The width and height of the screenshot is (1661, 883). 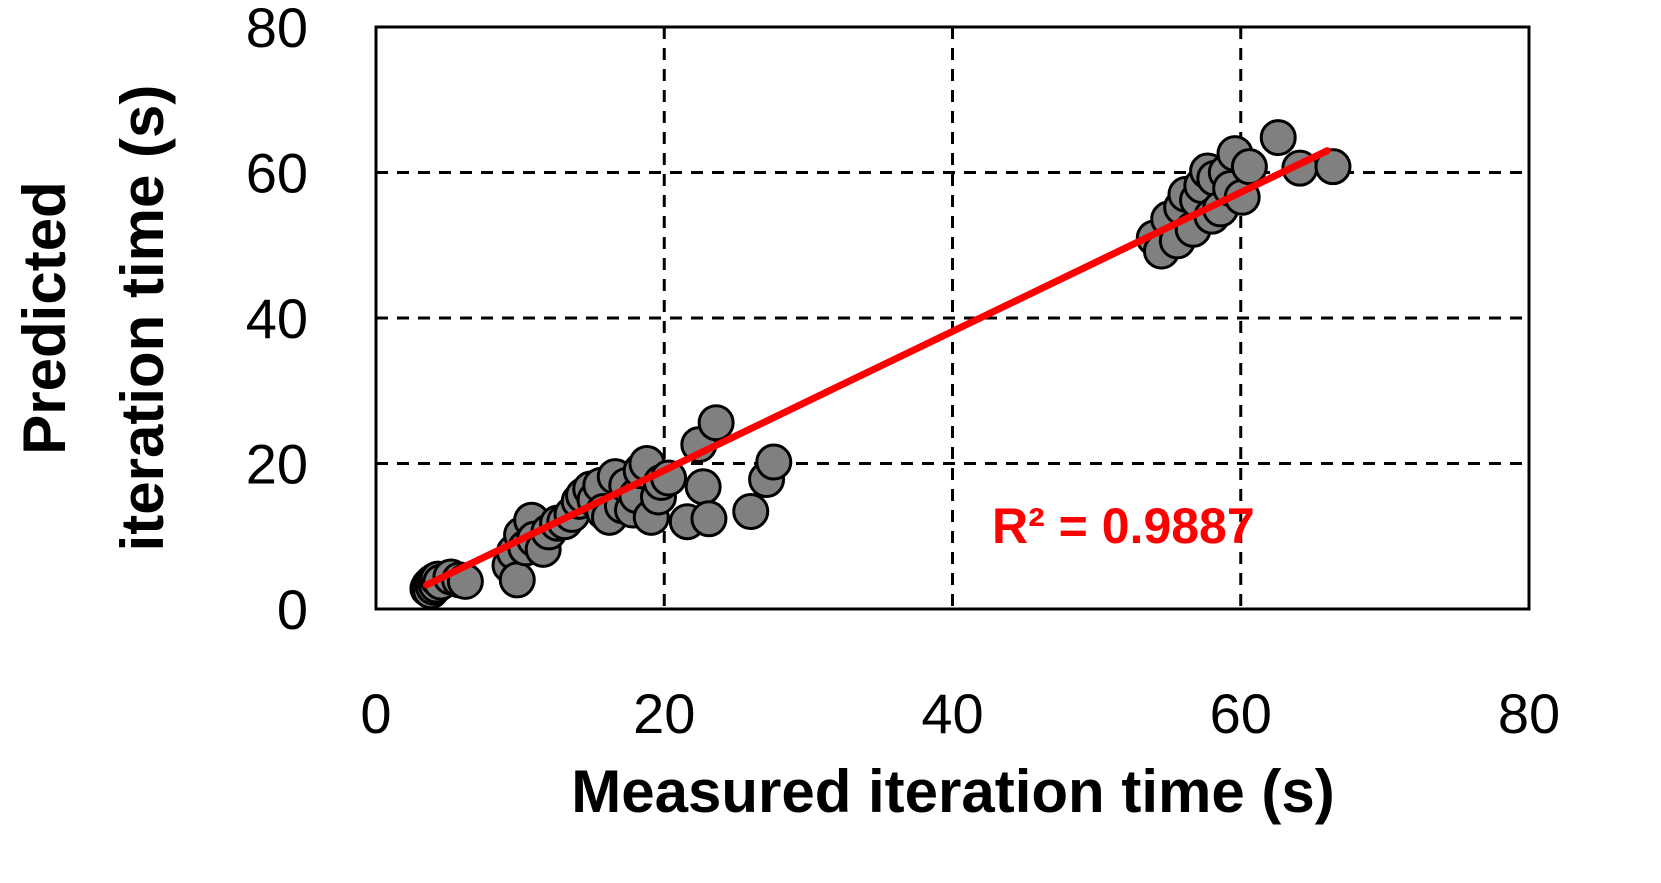 I want to click on y-tick-label-80: 80, so click(x=277, y=29).